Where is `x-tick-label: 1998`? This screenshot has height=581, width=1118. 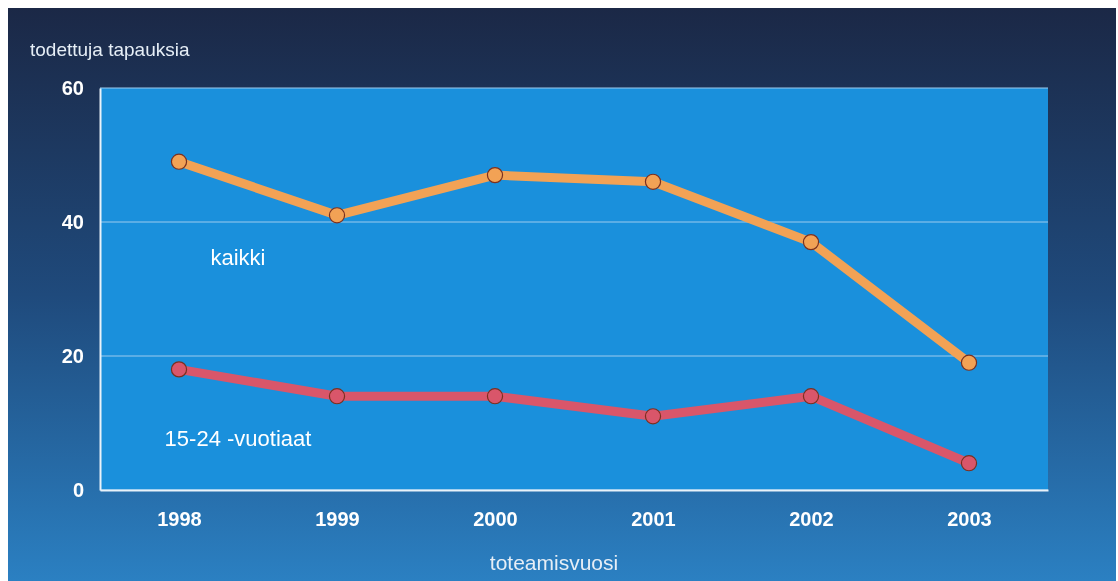
x-tick-label: 1998 is located at coordinates (179, 519).